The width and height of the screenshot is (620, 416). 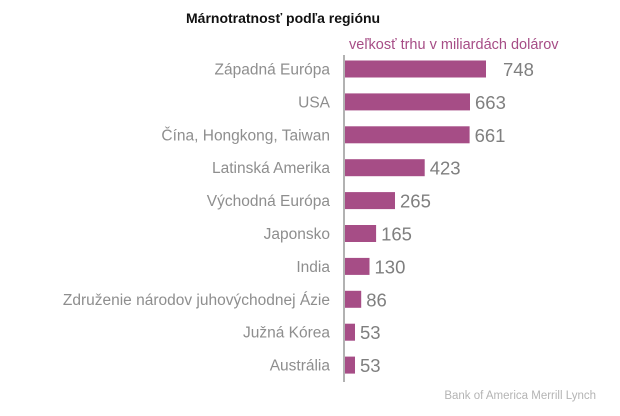 I want to click on value-label: 661, so click(x=490, y=135).